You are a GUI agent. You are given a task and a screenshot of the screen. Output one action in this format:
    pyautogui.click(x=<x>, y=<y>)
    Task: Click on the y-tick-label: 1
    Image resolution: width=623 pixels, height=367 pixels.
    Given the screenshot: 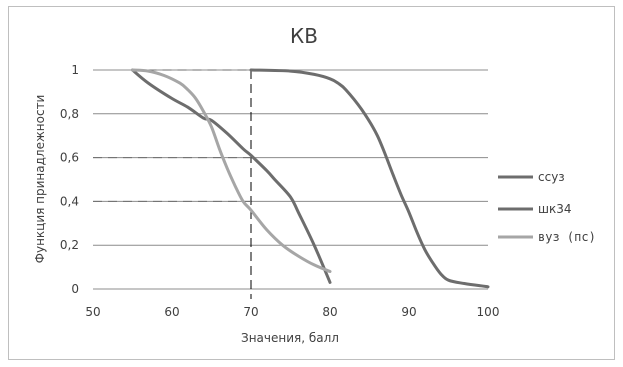 What is the action you would take?
    pyautogui.click(x=75, y=70)
    